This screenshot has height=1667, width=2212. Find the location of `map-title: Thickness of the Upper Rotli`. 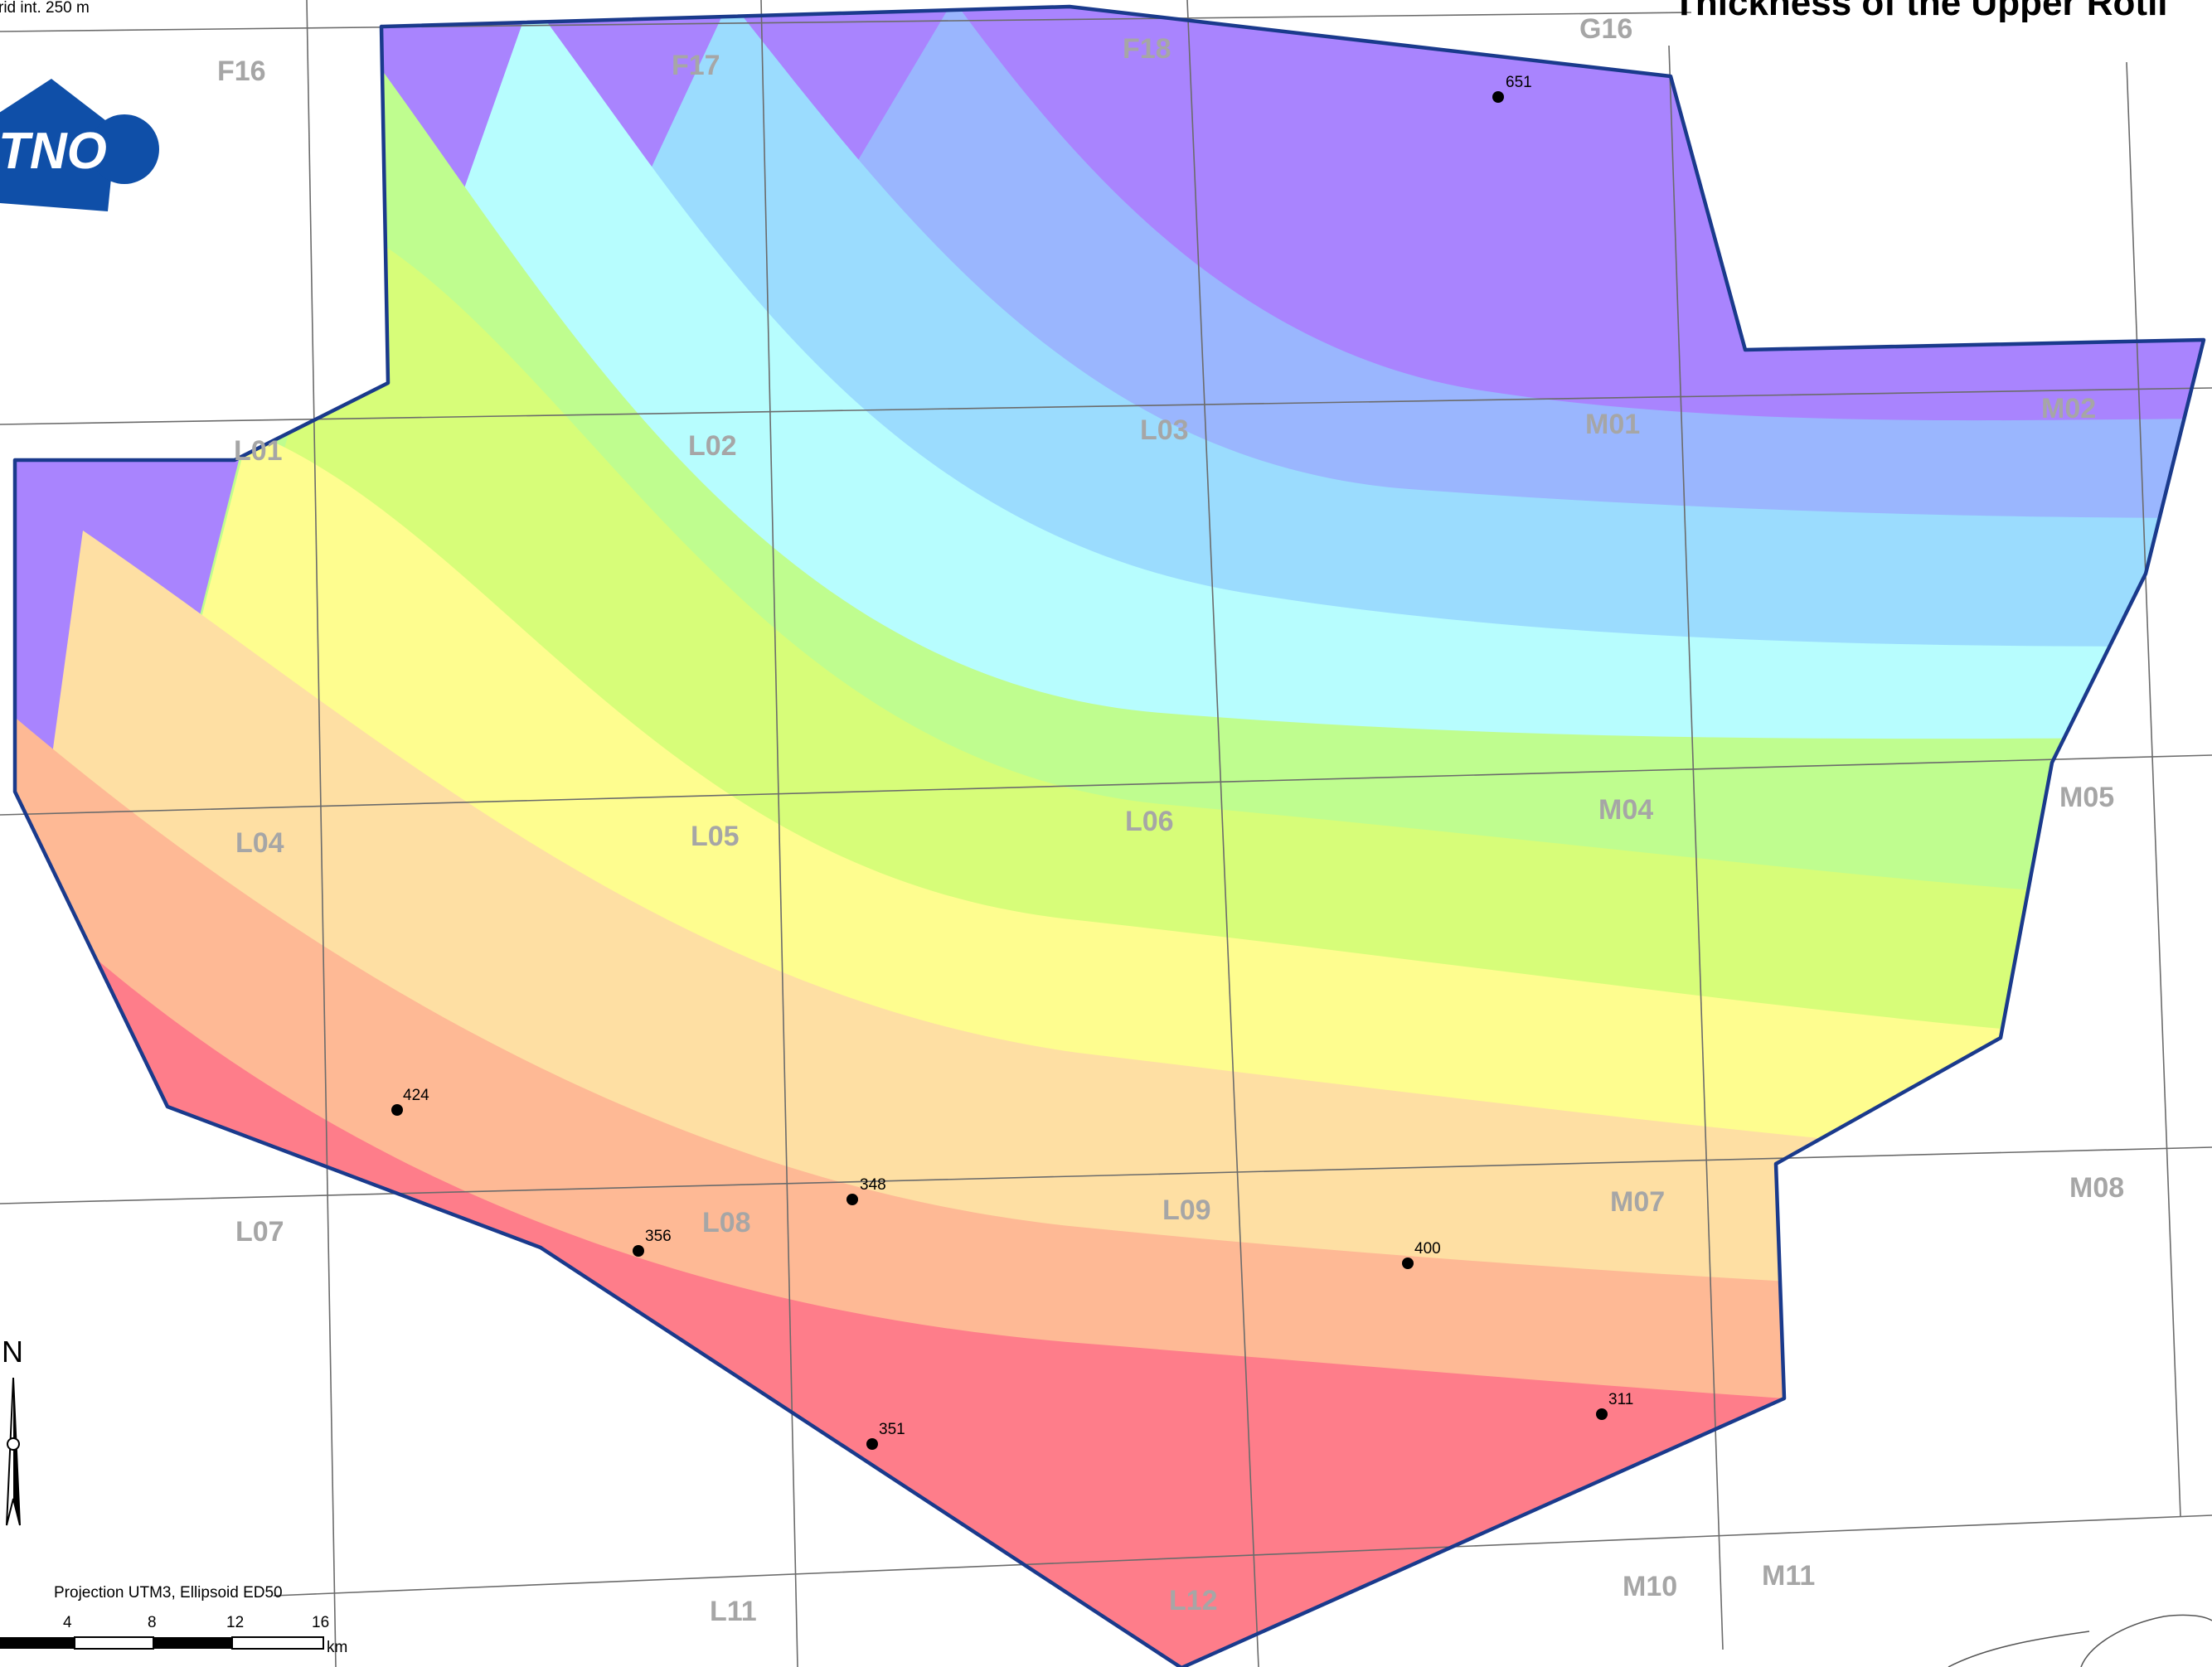

map-title: Thickness of the Upper Rotli is located at coordinates (1920, 11).